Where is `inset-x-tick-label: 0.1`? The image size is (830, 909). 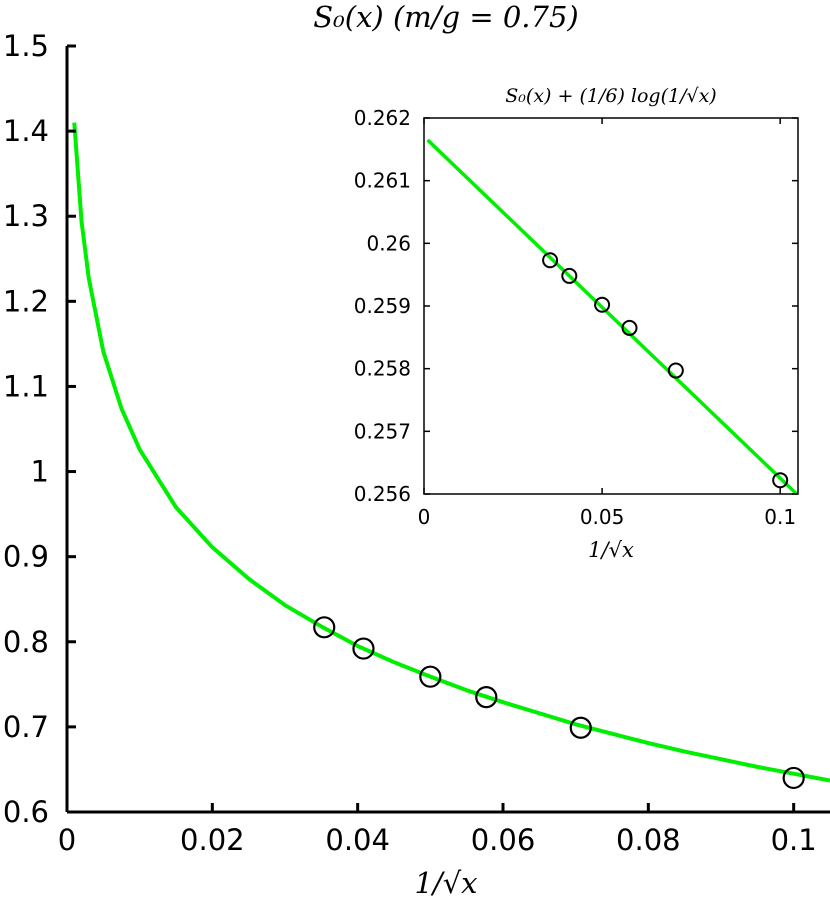
inset-x-tick-label: 0.1 is located at coordinates (780, 517).